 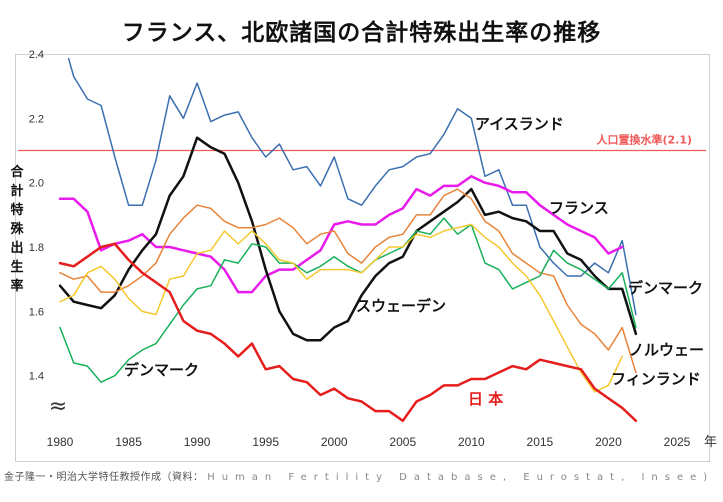 What do you see at coordinates (485, 399) in the screenshot?
I see `series-label: 日 本` at bounding box center [485, 399].